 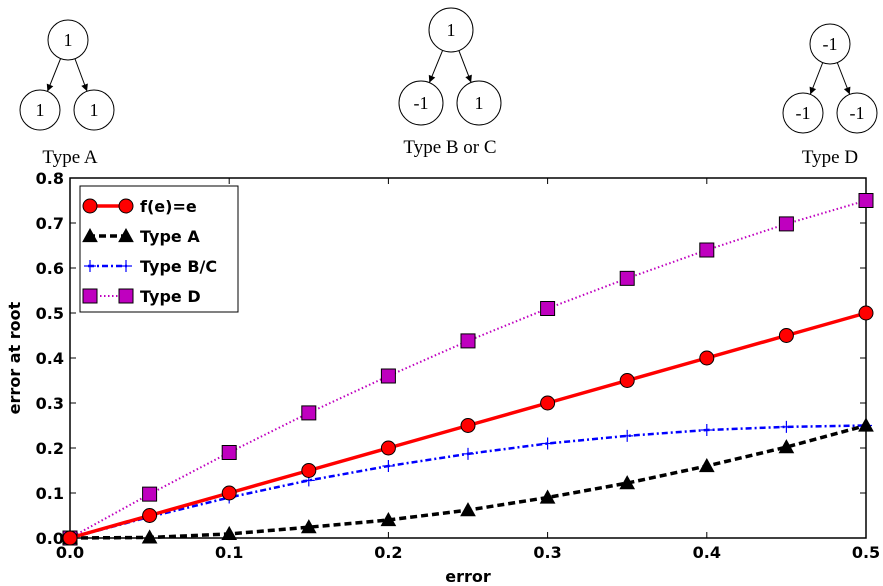 I want to click on legend-label: Type B/C, so click(x=178, y=266).